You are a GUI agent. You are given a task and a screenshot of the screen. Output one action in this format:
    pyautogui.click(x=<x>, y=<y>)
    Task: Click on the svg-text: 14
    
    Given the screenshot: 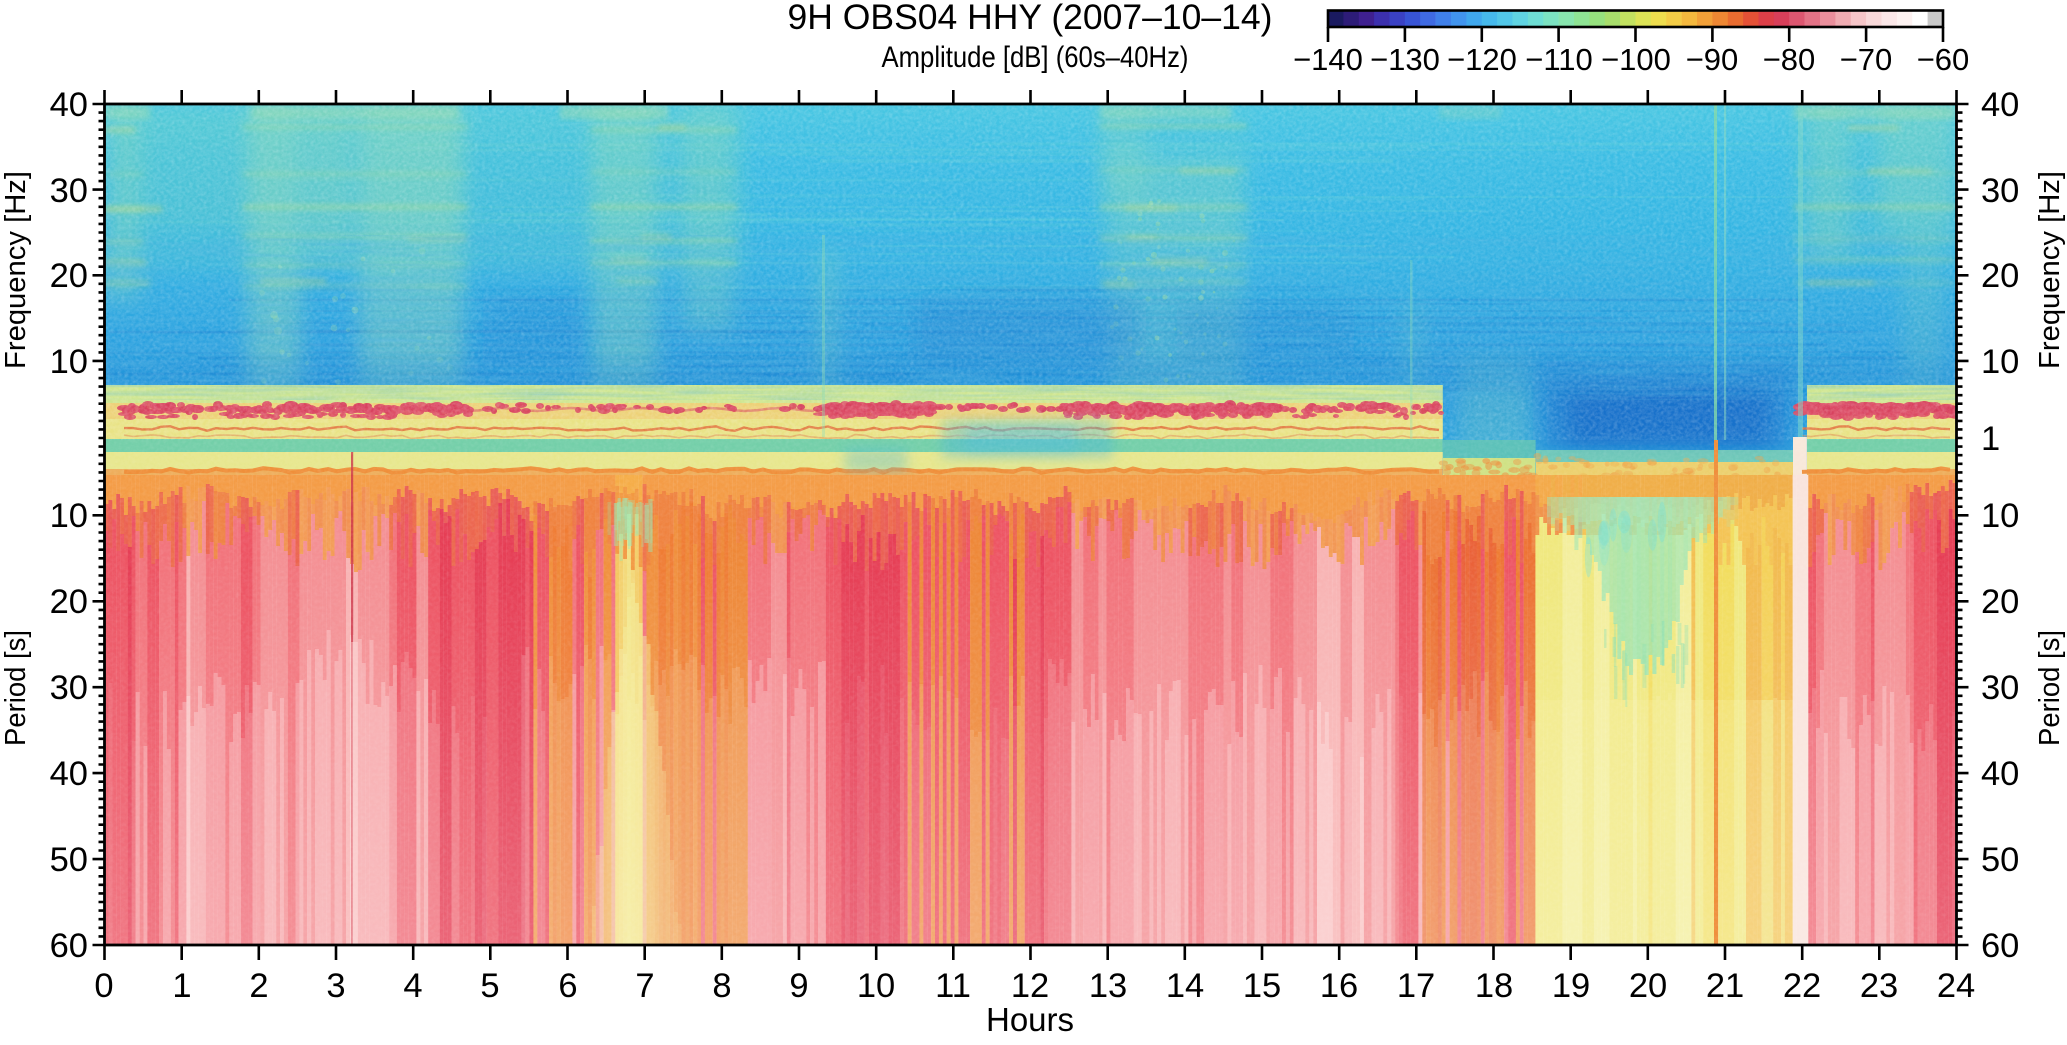 What is the action you would take?
    pyautogui.click(x=1185, y=986)
    